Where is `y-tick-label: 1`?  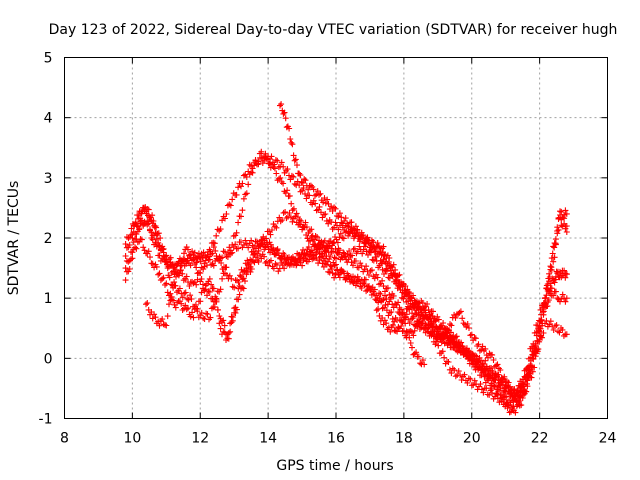
y-tick-label: 1 is located at coordinates (48, 299).